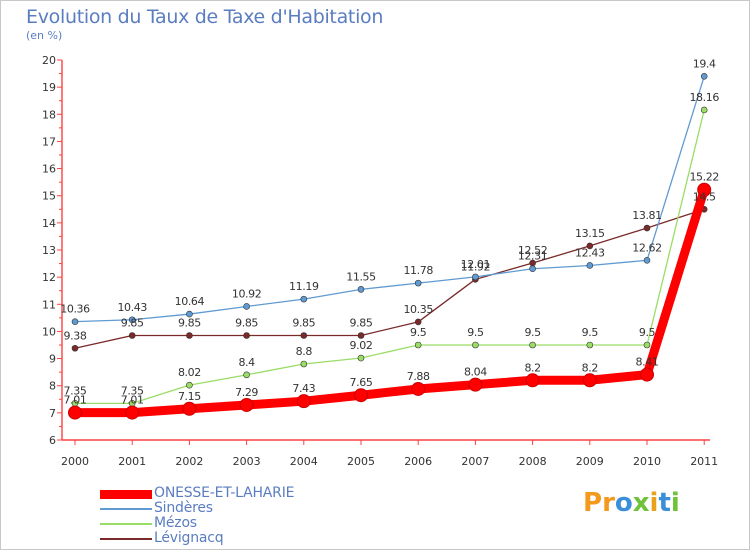 This screenshot has width=750, height=550. Describe the element at coordinates (75, 461) in the screenshot. I see `x-tick-label: 2000` at that location.